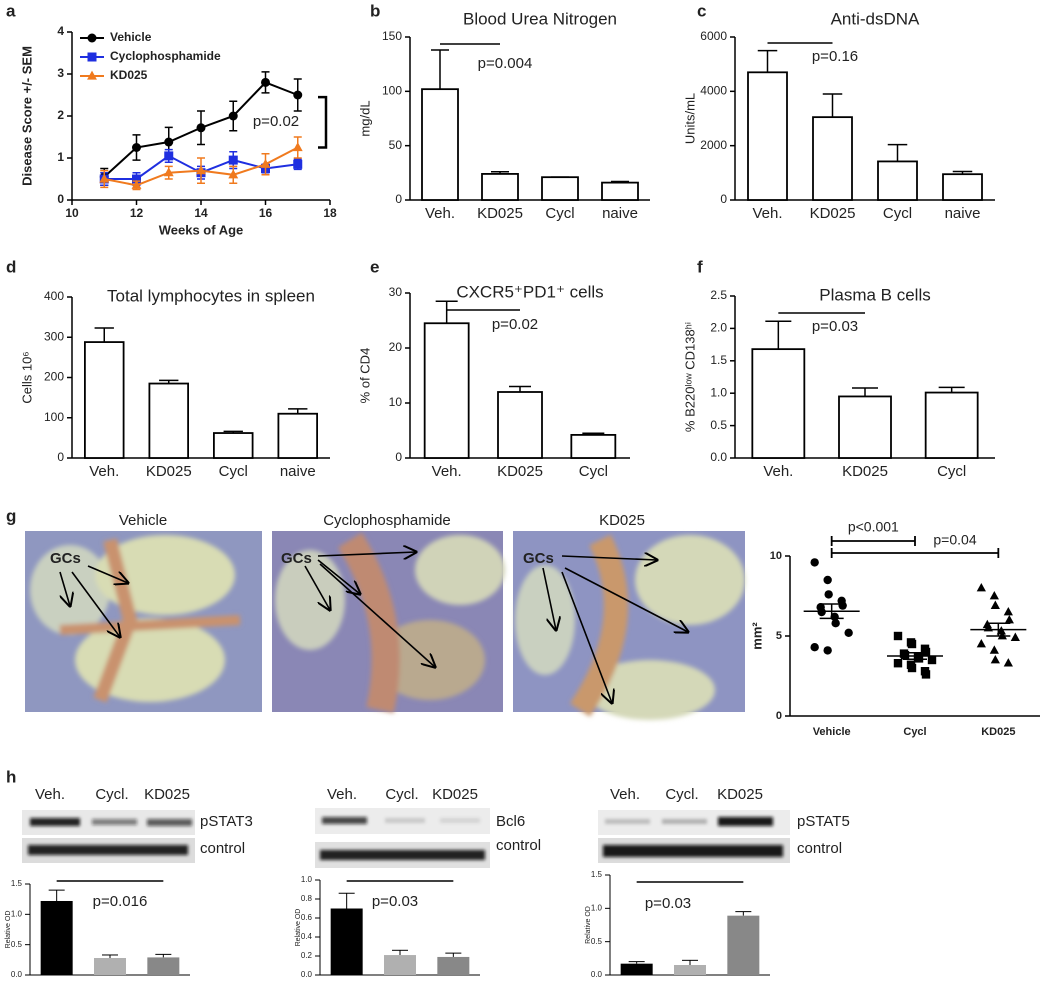 The image size is (1050, 984). I want to click on y-tick-label: 50, so click(396, 145).